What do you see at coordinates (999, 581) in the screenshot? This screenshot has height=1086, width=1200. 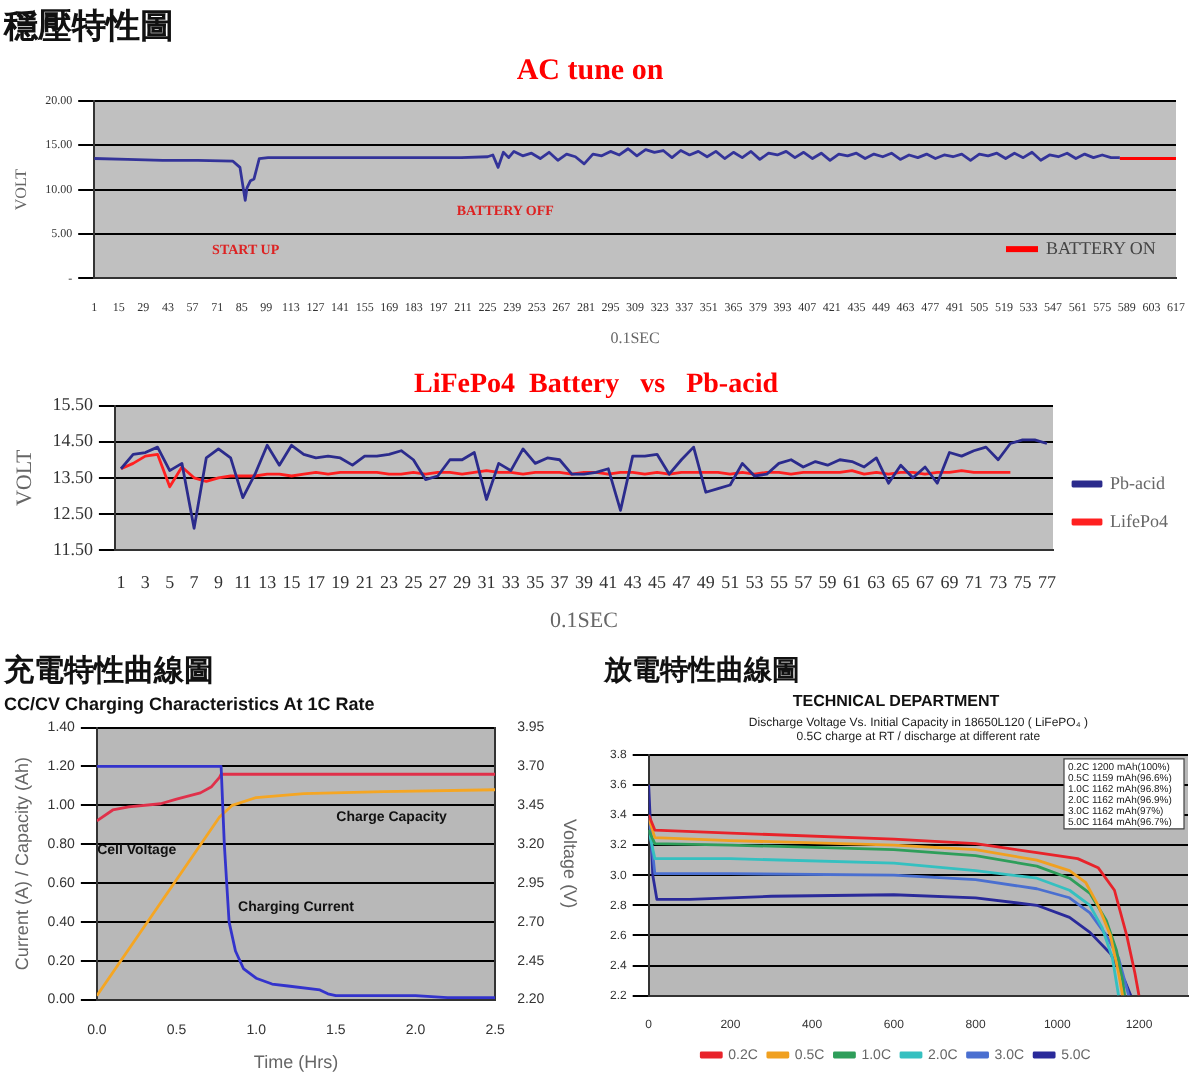 I see `x-tick-label: 73` at bounding box center [999, 581].